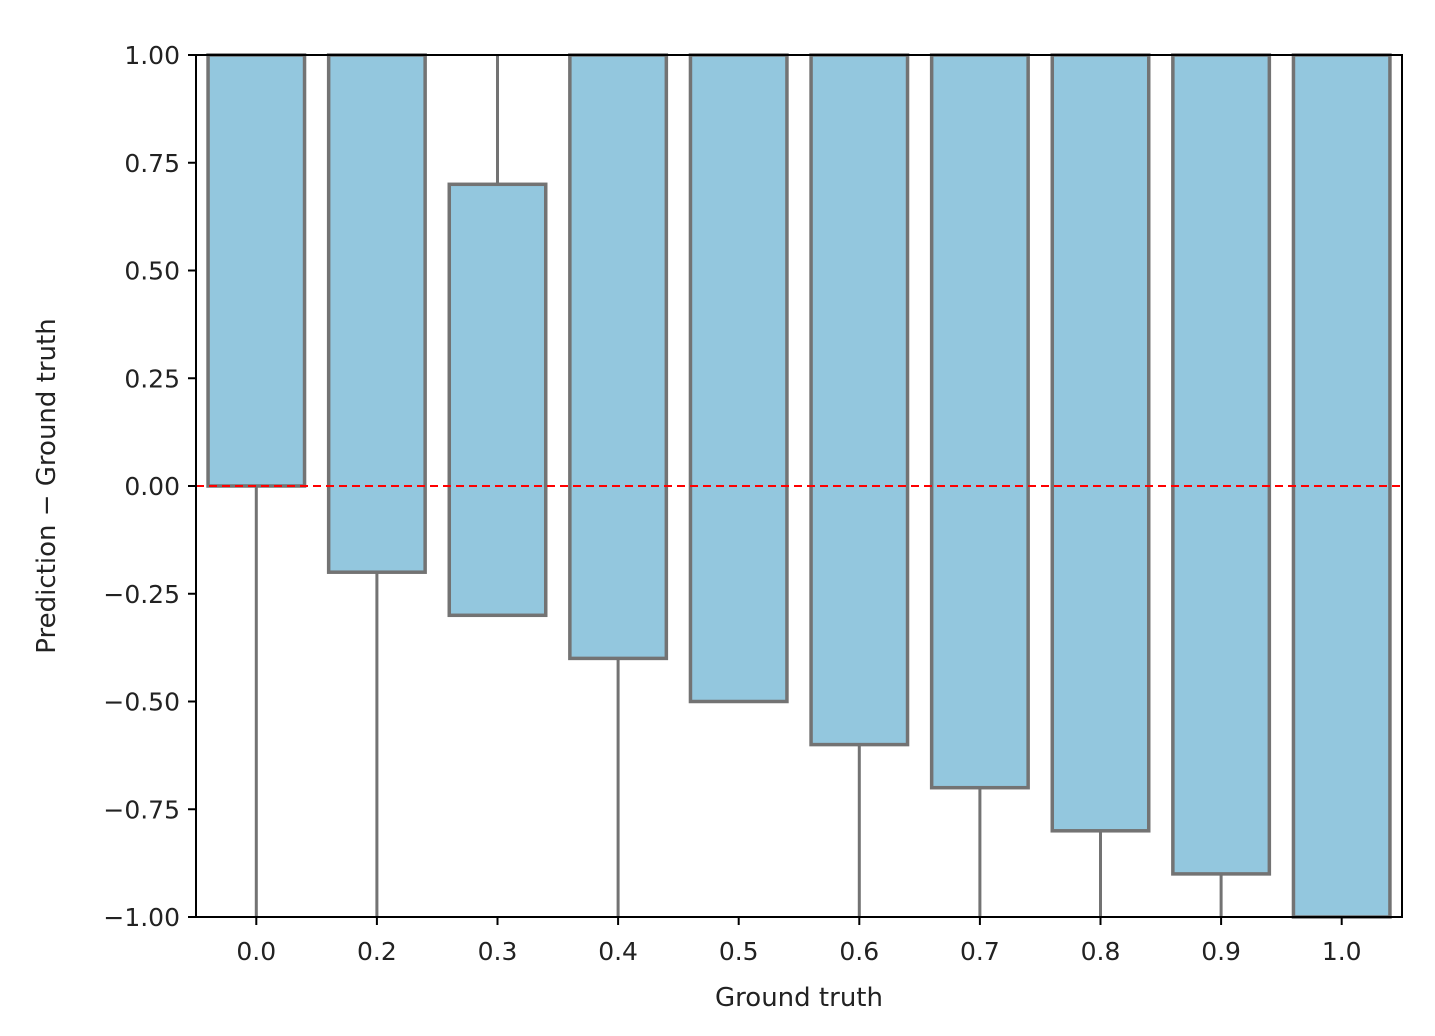 The width and height of the screenshot is (1435, 1036). I want to click on y-axis-label: Prediction − Ground truth, so click(47, 485).